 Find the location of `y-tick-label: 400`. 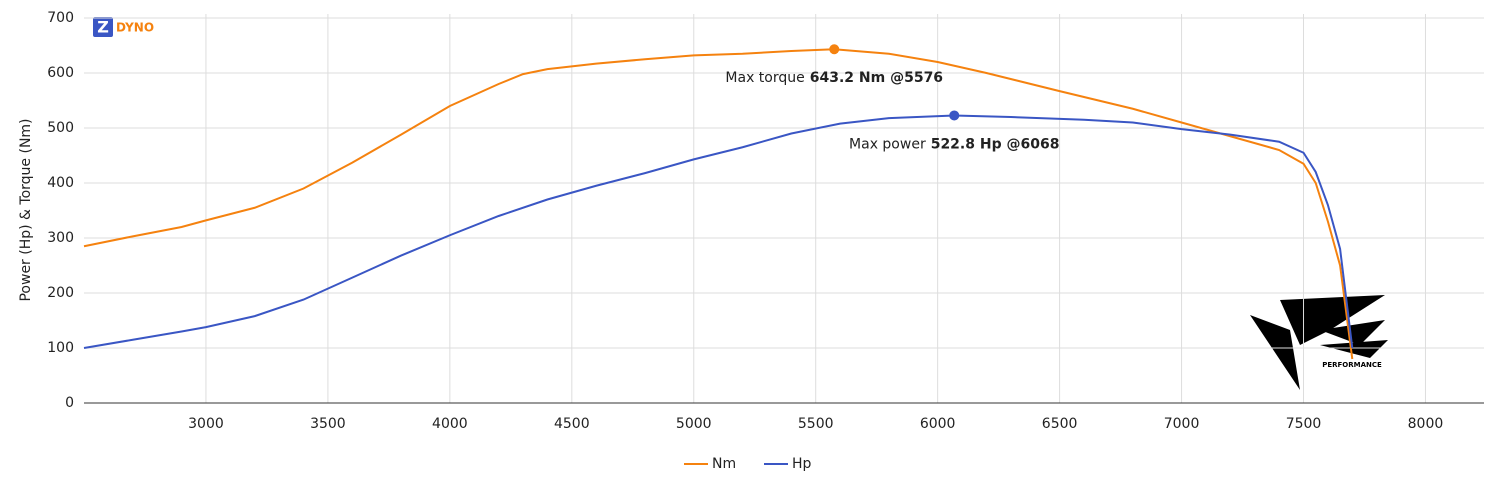

y-tick-label: 400 is located at coordinates (60, 183).